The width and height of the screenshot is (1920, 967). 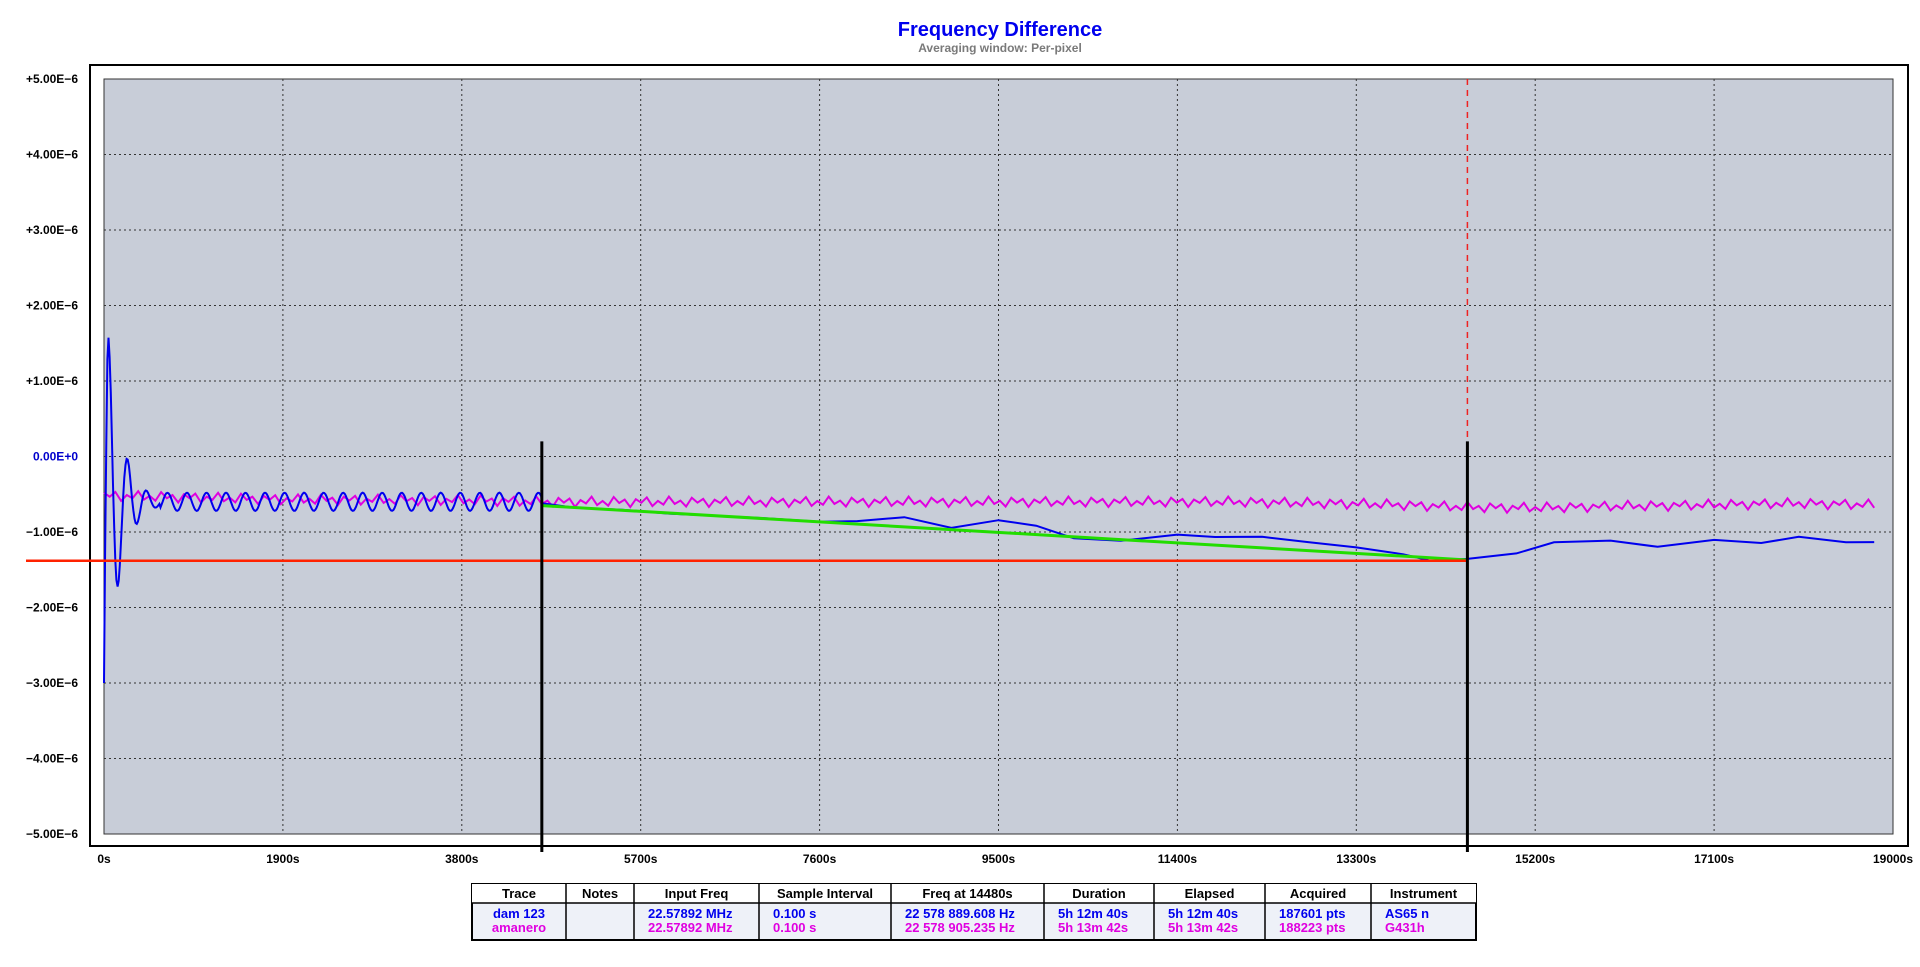 What do you see at coordinates (1203, 913) in the screenshot?
I see `table-cell-elapsed: 5h 12m 40s` at bounding box center [1203, 913].